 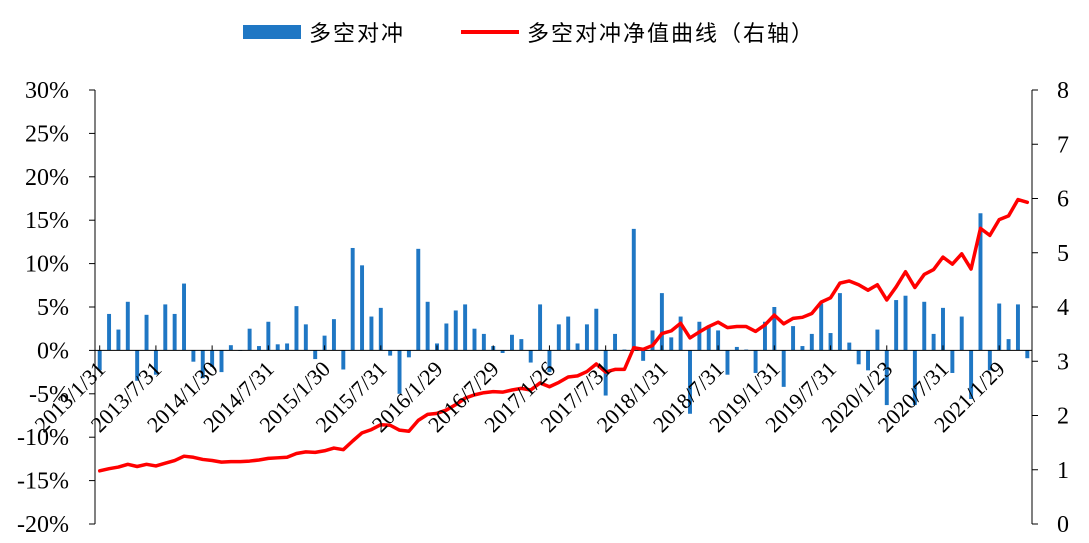 I want to click on left-tick-label: -5%, so click(x=49, y=395).